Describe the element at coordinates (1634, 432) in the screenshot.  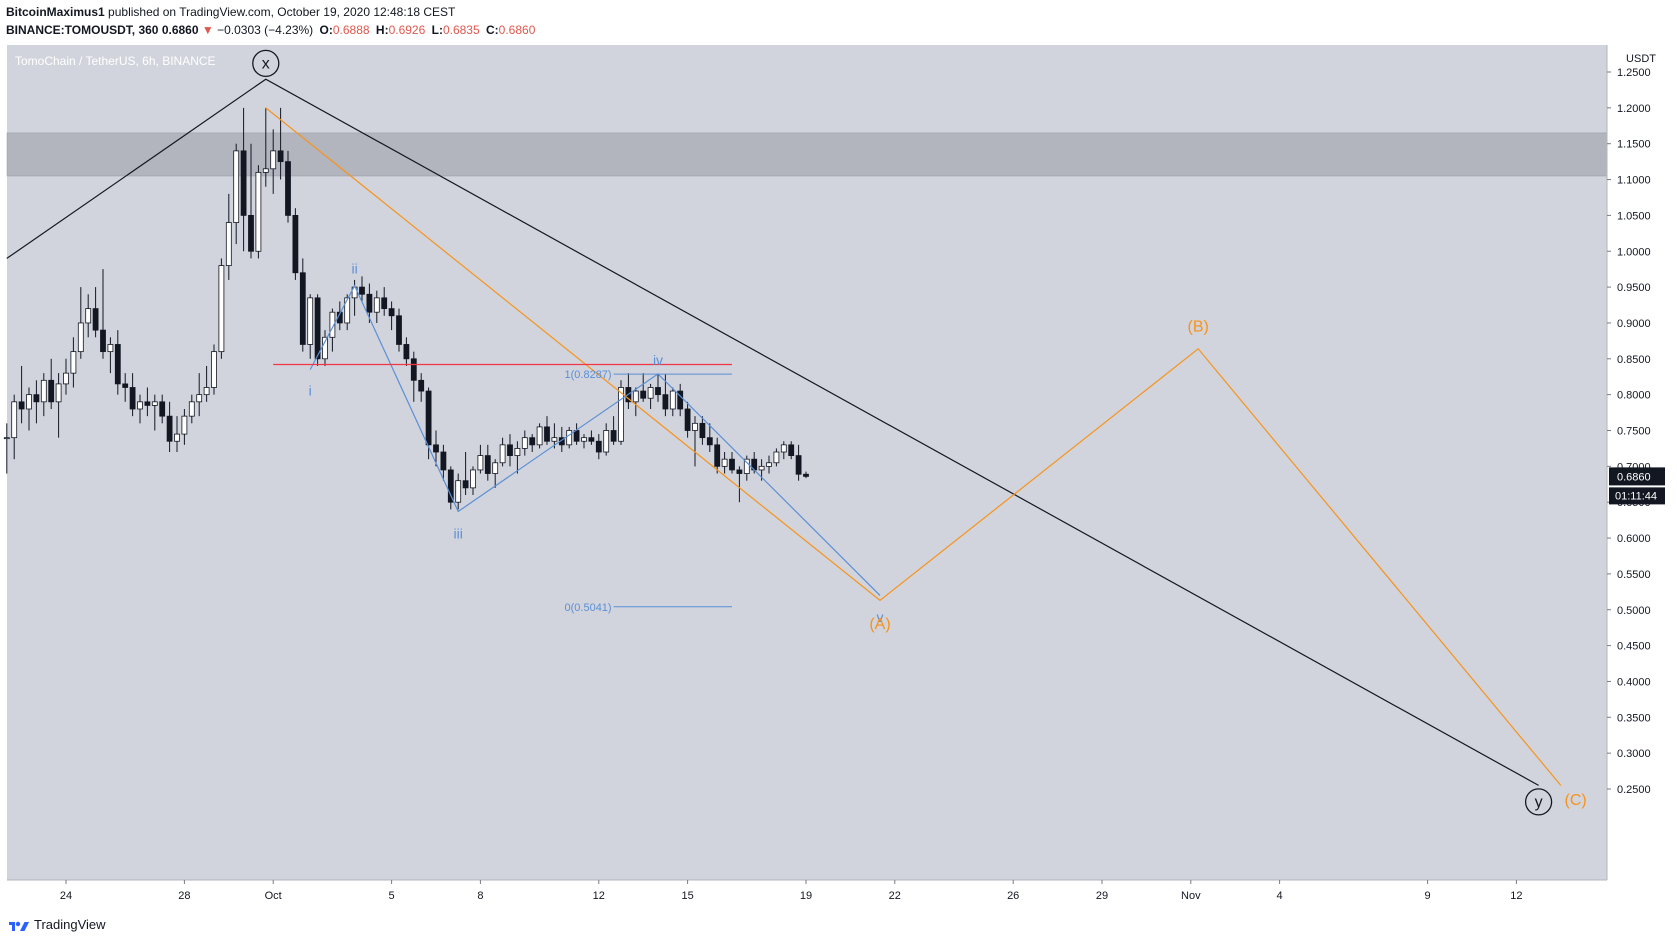
I see `y-tick-label: 0.7500` at that location.